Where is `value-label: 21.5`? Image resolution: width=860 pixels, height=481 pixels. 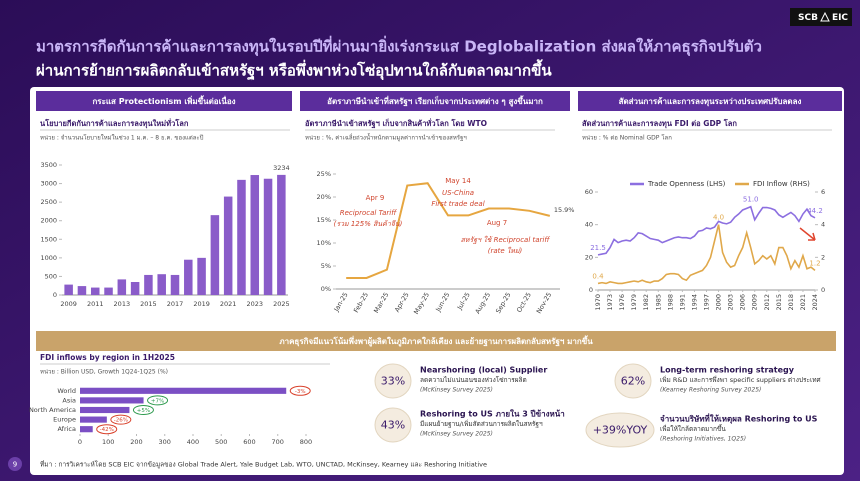 value-label: 21.5 is located at coordinates (598, 248).